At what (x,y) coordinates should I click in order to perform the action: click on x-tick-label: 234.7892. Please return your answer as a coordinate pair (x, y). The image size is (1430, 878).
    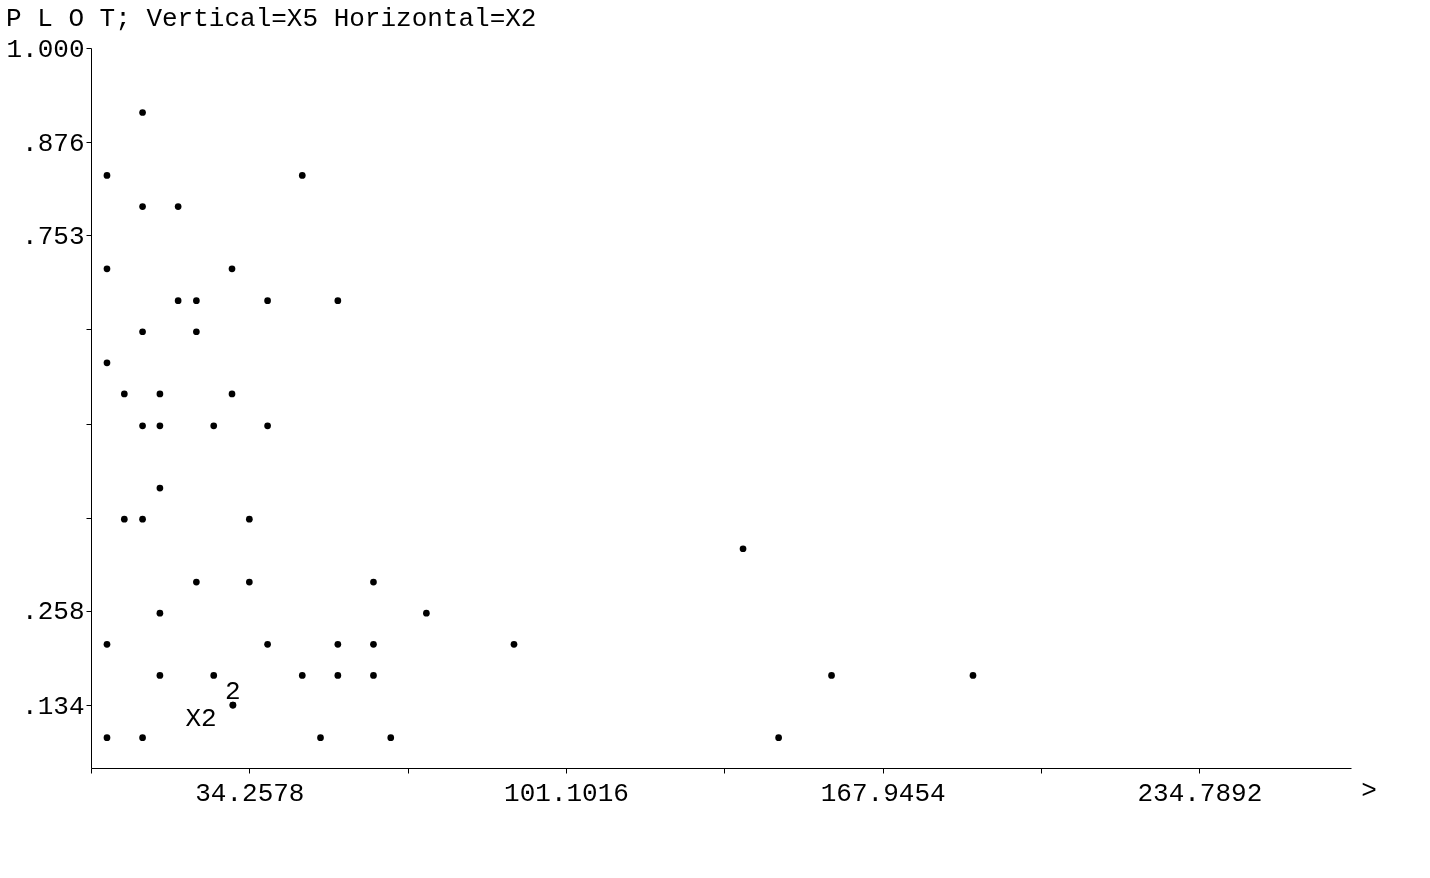
    Looking at the image, I should click on (1200, 793).